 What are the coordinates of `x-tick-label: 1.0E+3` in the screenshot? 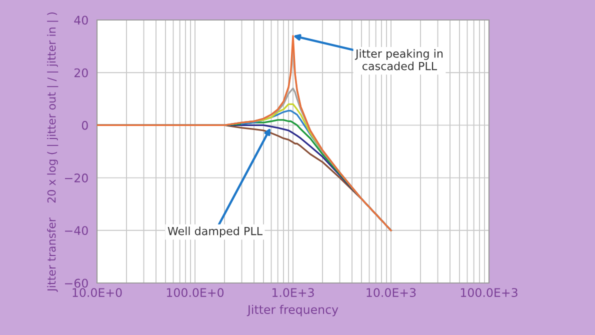 It's located at (293, 292).